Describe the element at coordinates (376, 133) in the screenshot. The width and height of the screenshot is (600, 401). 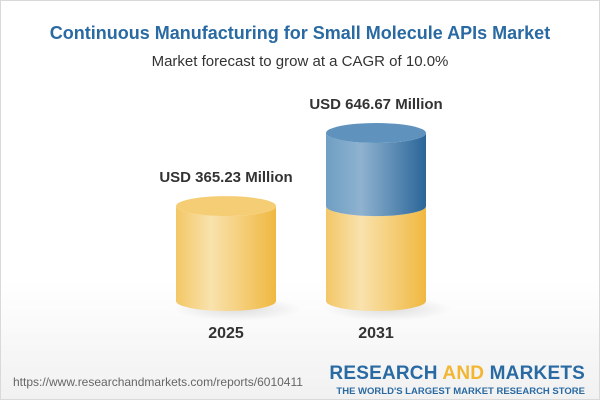
I see `cylinder-top-2031` at that location.